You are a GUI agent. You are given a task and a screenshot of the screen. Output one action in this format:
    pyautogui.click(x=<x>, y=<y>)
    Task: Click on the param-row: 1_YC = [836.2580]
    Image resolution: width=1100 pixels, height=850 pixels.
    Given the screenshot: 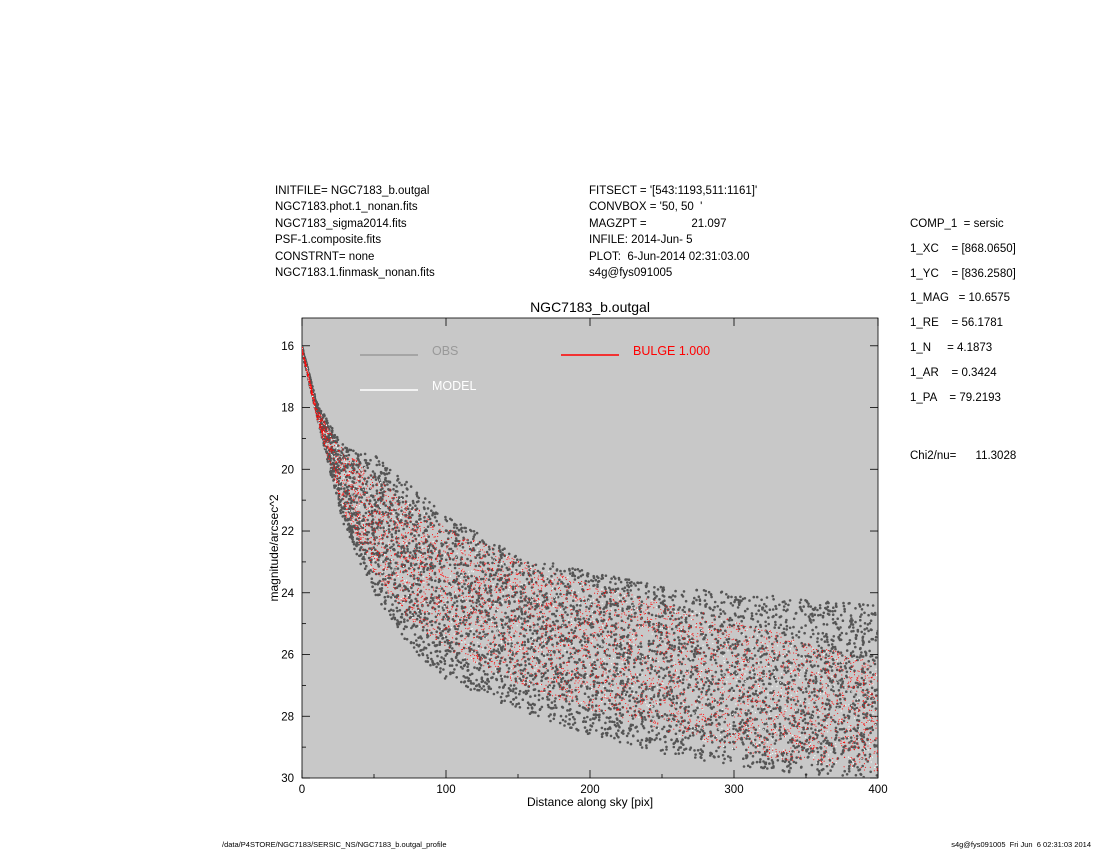 What is the action you would take?
    pyautogui.click(x=963, y=273)
    